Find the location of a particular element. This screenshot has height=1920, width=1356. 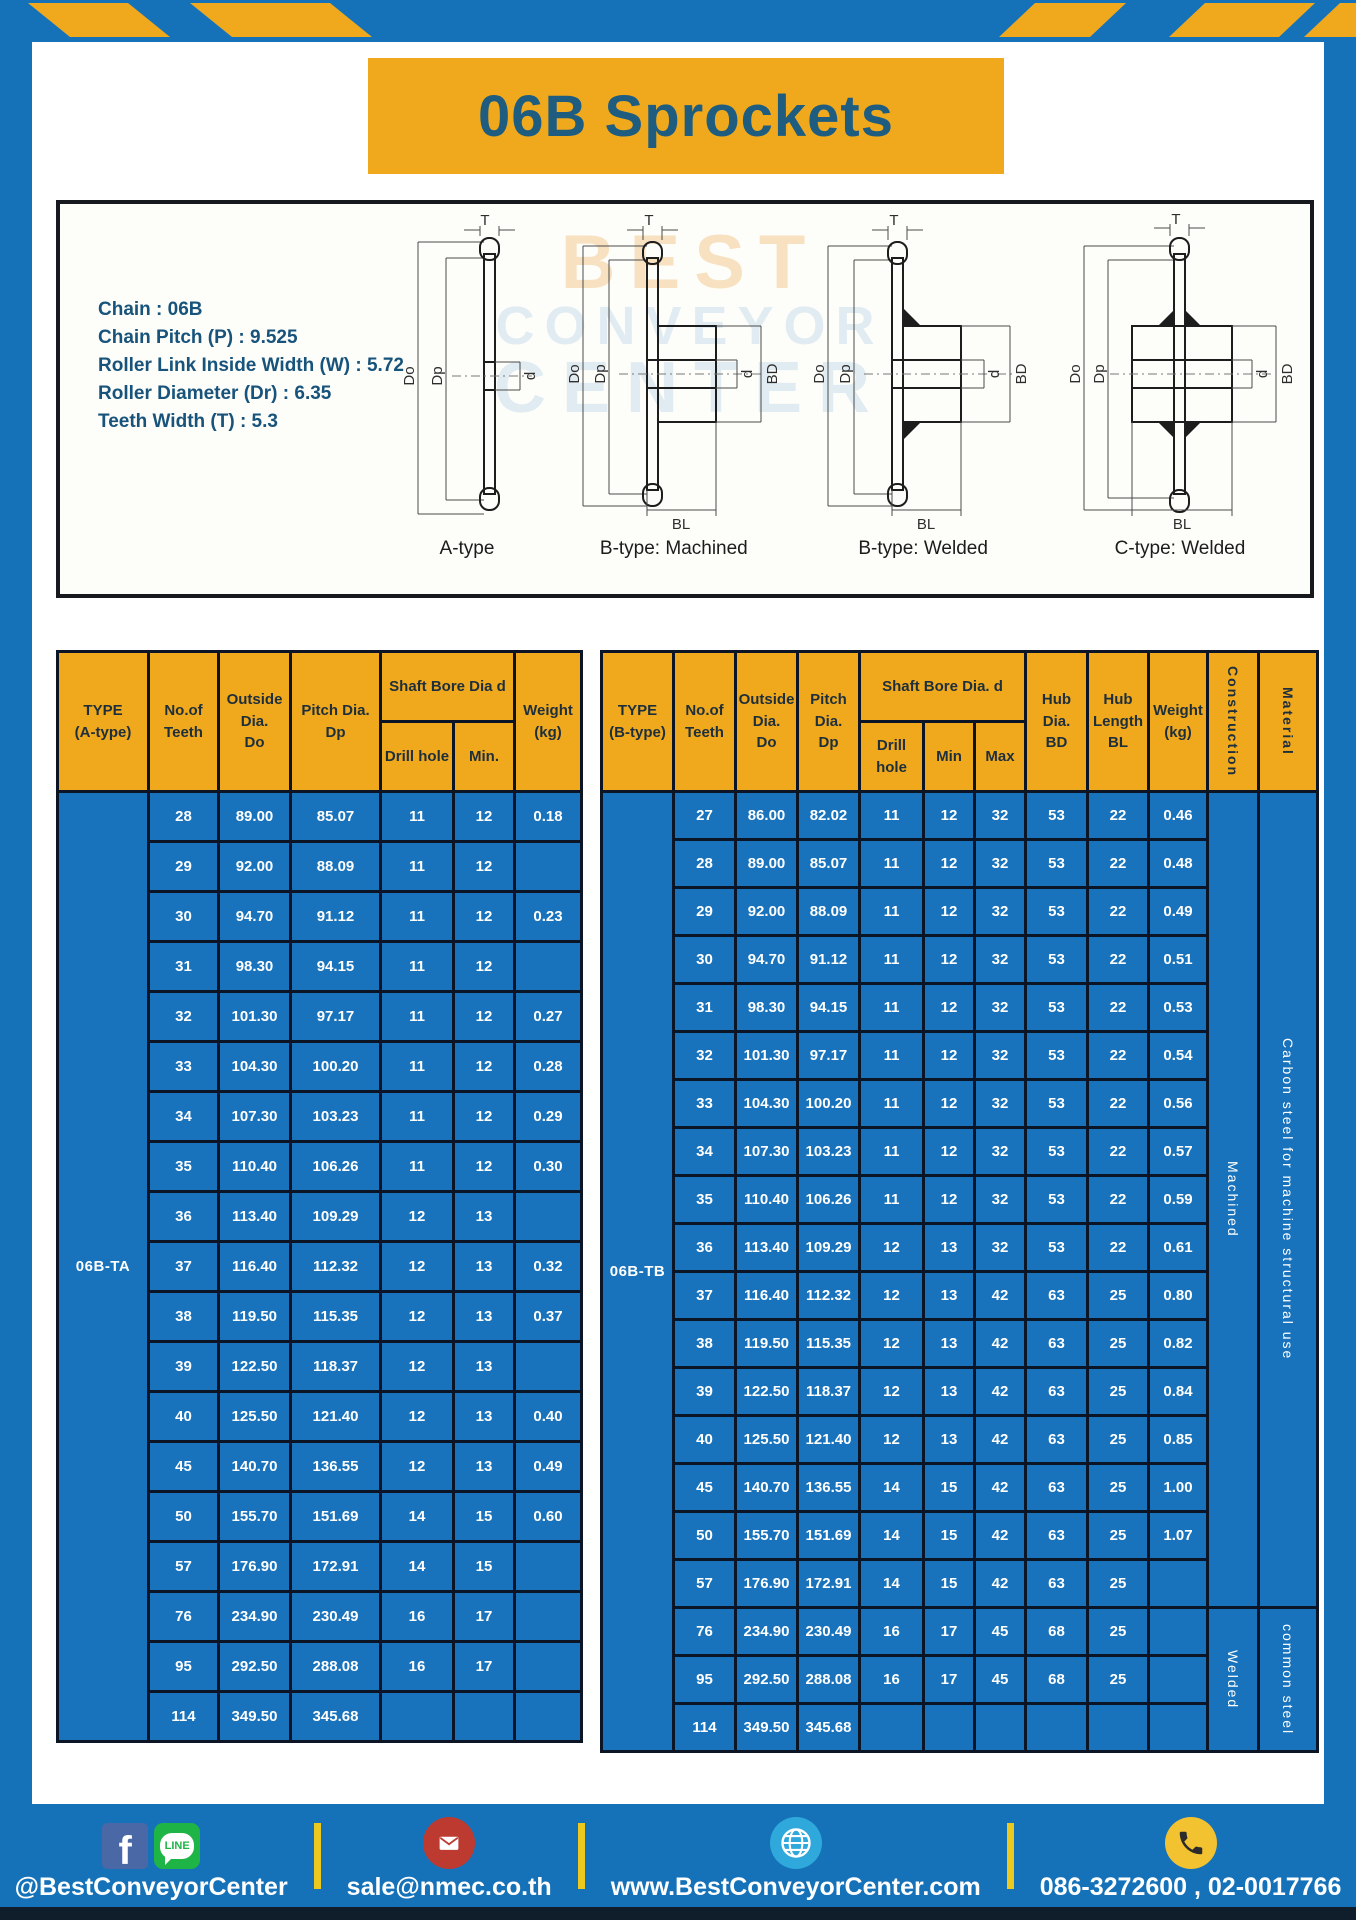

table-row: 57 176.90 172.91 14 15 42 63 25 is located at coordinates (960, 1583).